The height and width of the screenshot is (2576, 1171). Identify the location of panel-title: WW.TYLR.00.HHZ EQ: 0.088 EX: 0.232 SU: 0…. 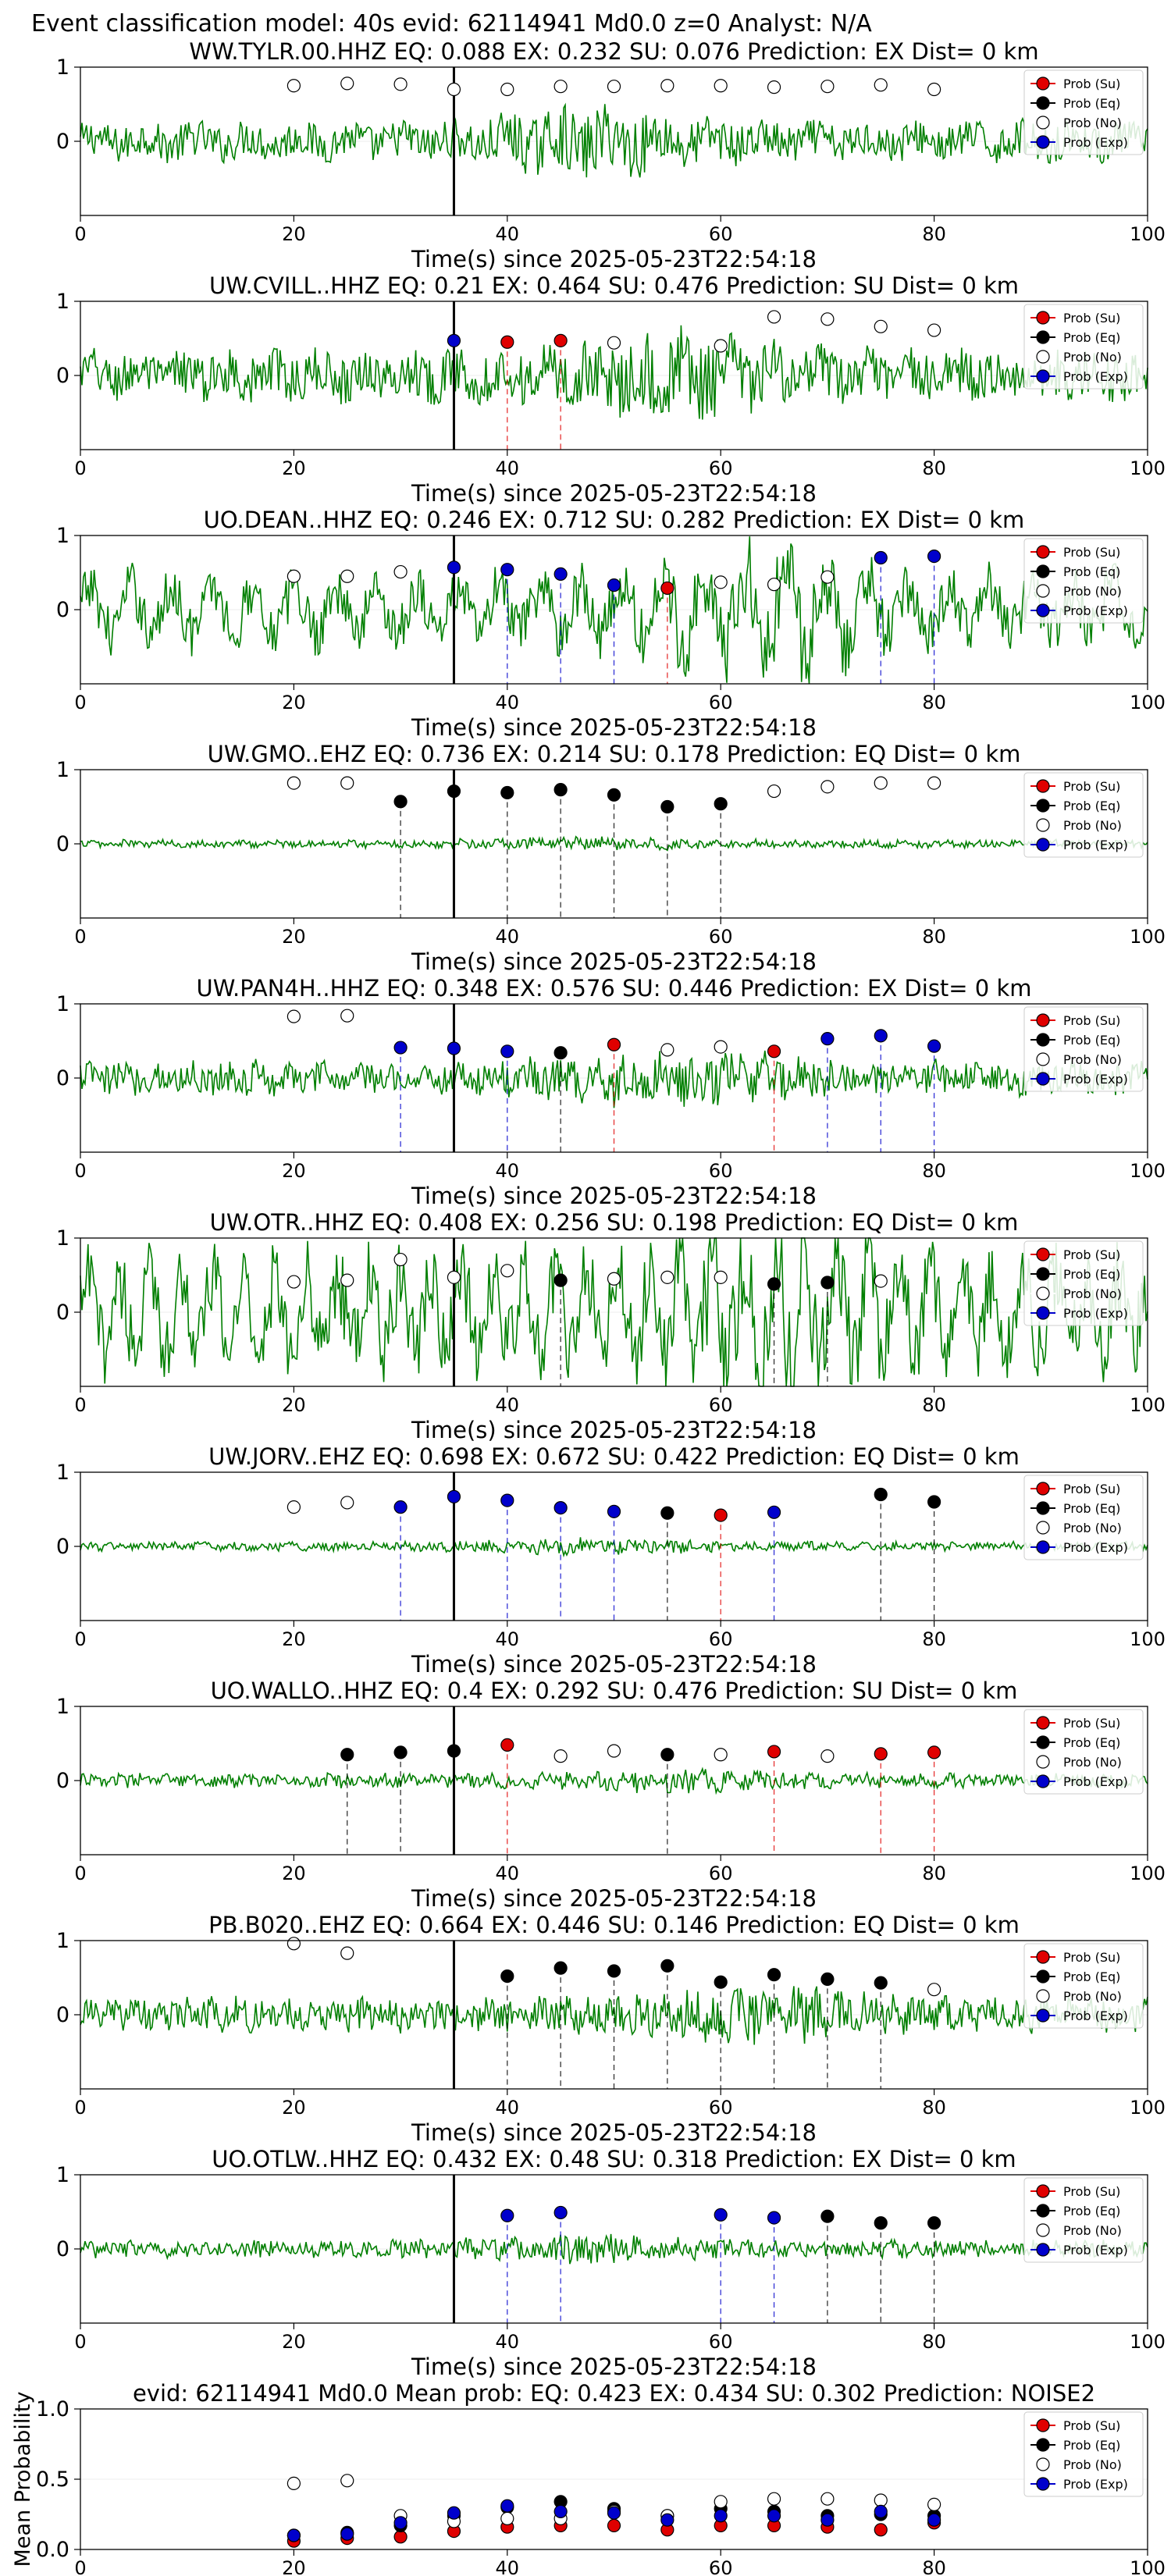
(613, 51).